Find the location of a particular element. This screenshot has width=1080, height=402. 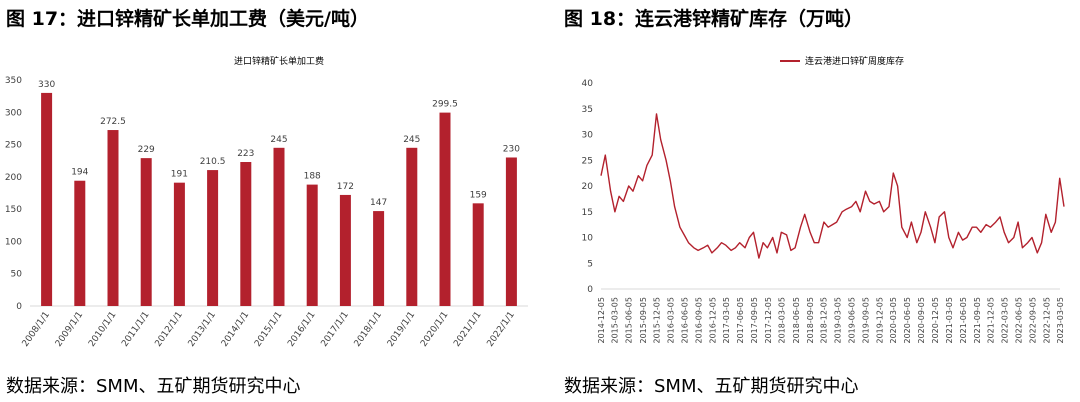

x-tick-label: 2017-09-05 is located at coordinates (754, 320).